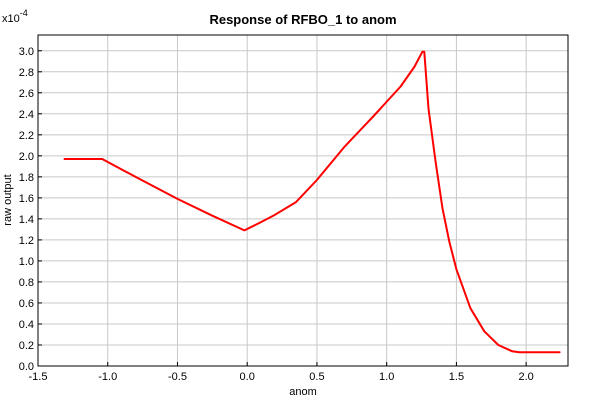  What do you see at coordinates (26, 241) in the screenshot?
I see `y-tick-label: 1.2` at bounding box center [26, 241].